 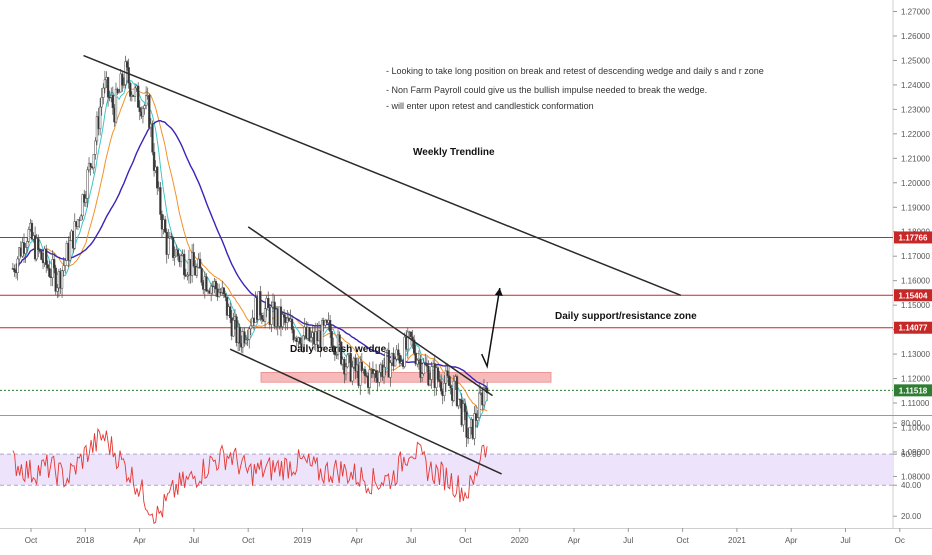 I want to click on support-resistance-zone, so click(x=406, y=377).